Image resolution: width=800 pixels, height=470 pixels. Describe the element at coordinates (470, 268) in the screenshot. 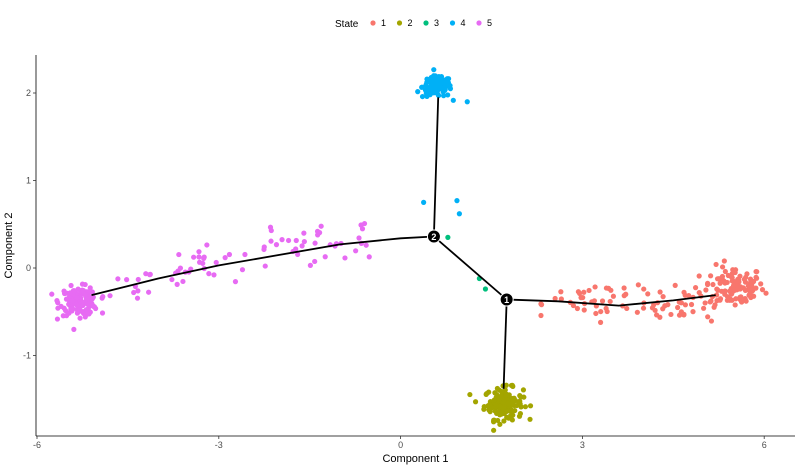

I see `branch-points: 12` at that location.